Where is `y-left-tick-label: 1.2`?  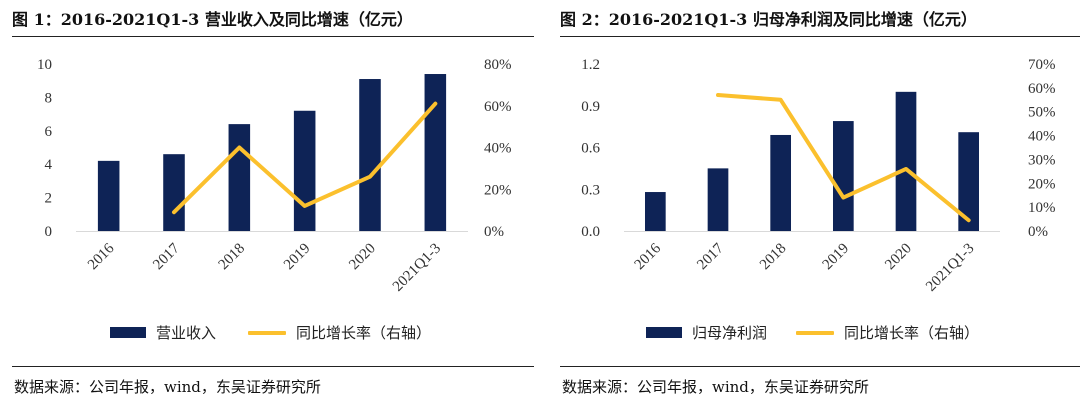
y-left-tick-label: 1.2 is located at coordinates (590, 65).